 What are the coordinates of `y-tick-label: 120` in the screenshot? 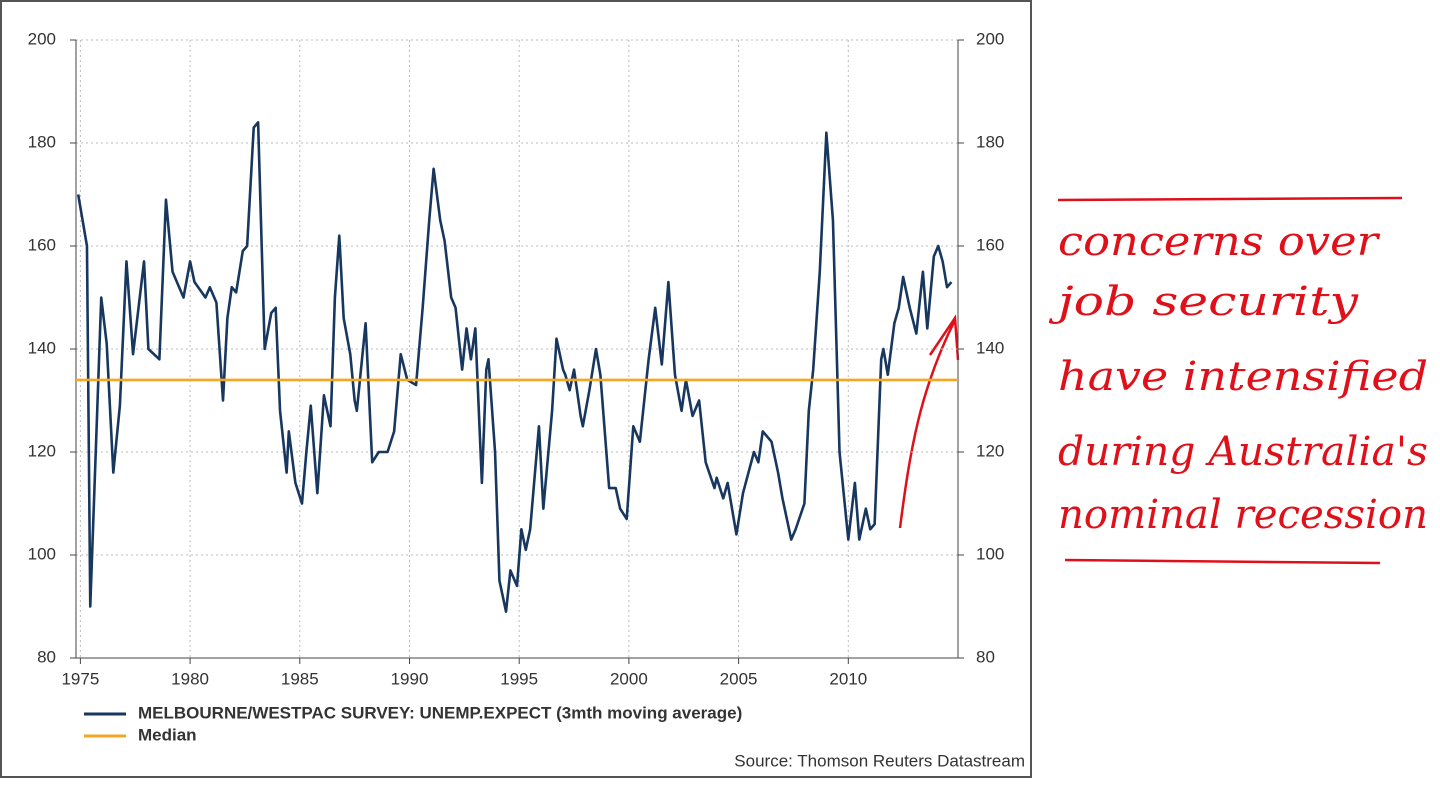 It's located at (42, 450).